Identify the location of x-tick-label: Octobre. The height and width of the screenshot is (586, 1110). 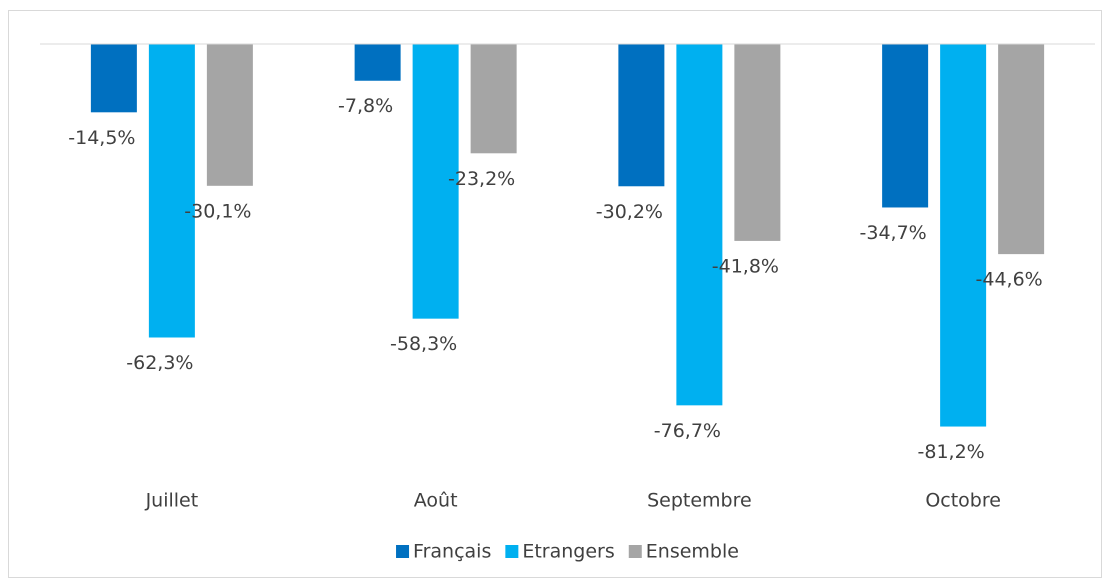
(963, 501).